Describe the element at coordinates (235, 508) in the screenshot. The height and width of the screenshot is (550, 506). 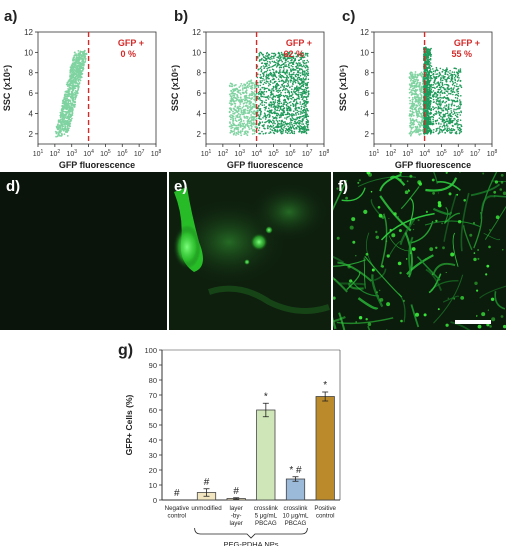
I see `category-label: layer` at that location.